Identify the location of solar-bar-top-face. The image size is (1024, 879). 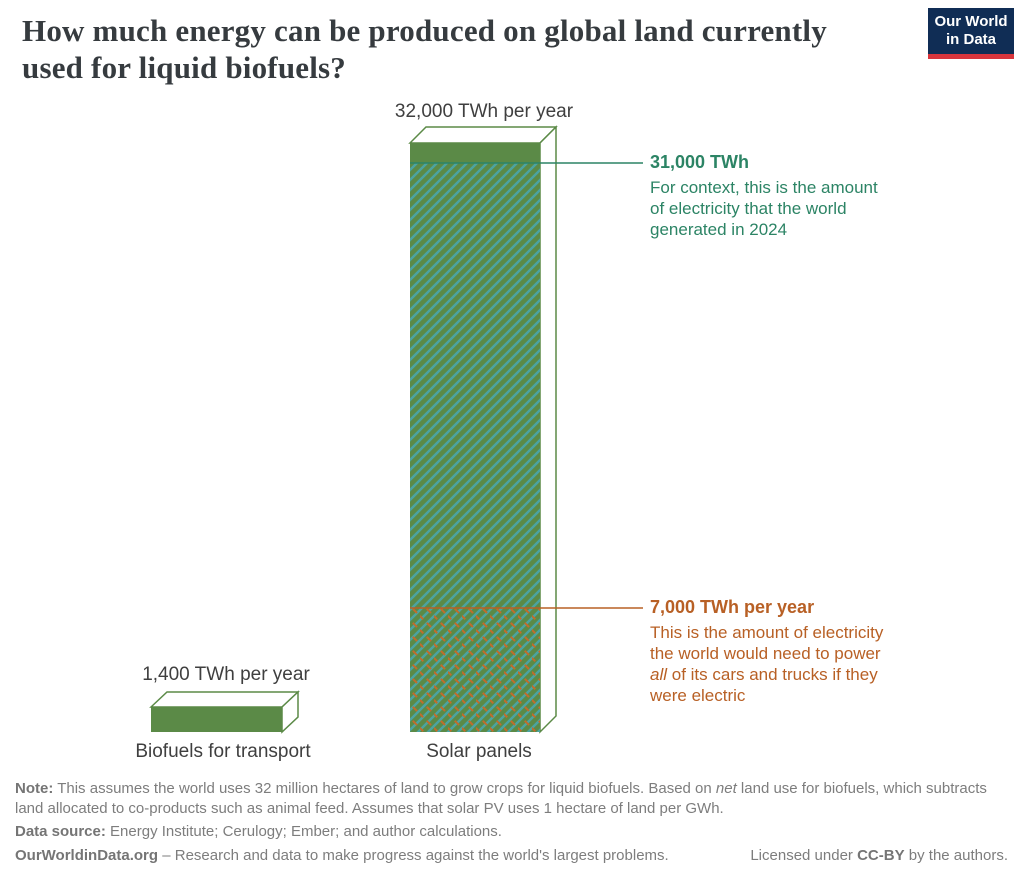
(483, 135).